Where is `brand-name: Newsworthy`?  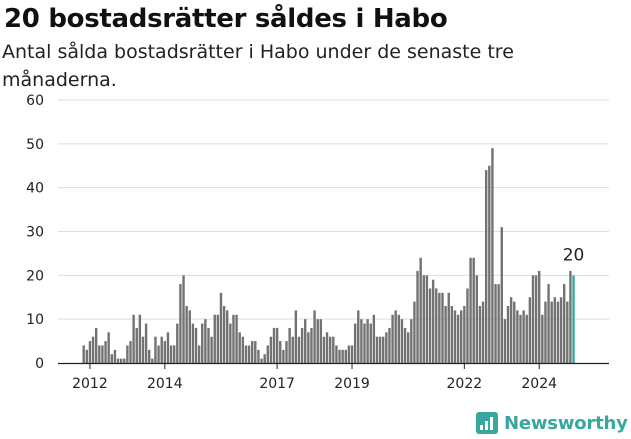 brand-name: Newsworthy is located at coordinates (566, 423).